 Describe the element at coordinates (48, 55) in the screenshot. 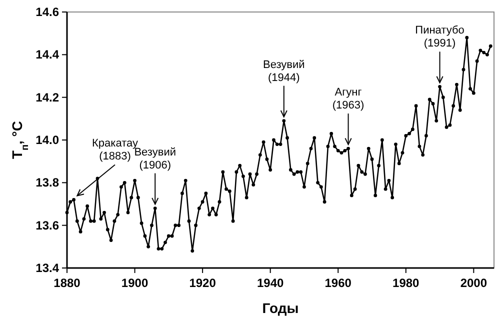

I see `y-tick-label: 14.4` at that location.